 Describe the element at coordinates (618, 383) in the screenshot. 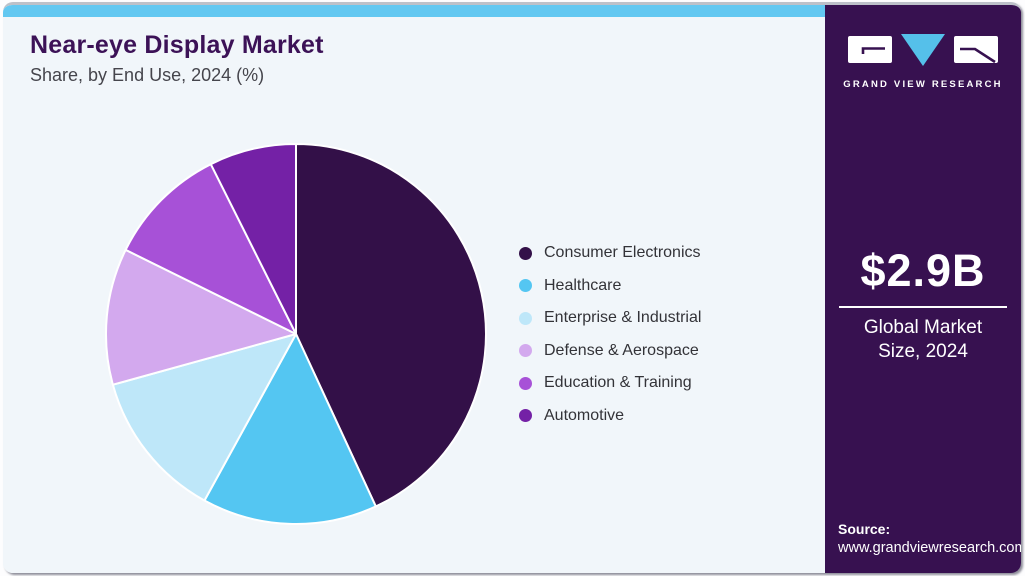

I see `legend-label: Education & Training` at that location.